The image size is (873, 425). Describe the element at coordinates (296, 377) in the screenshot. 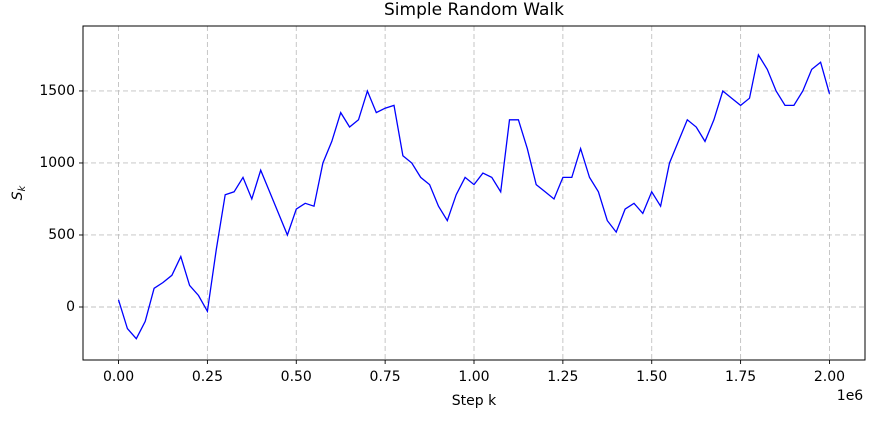

I see `x-tick-label: 0.50` at that location.